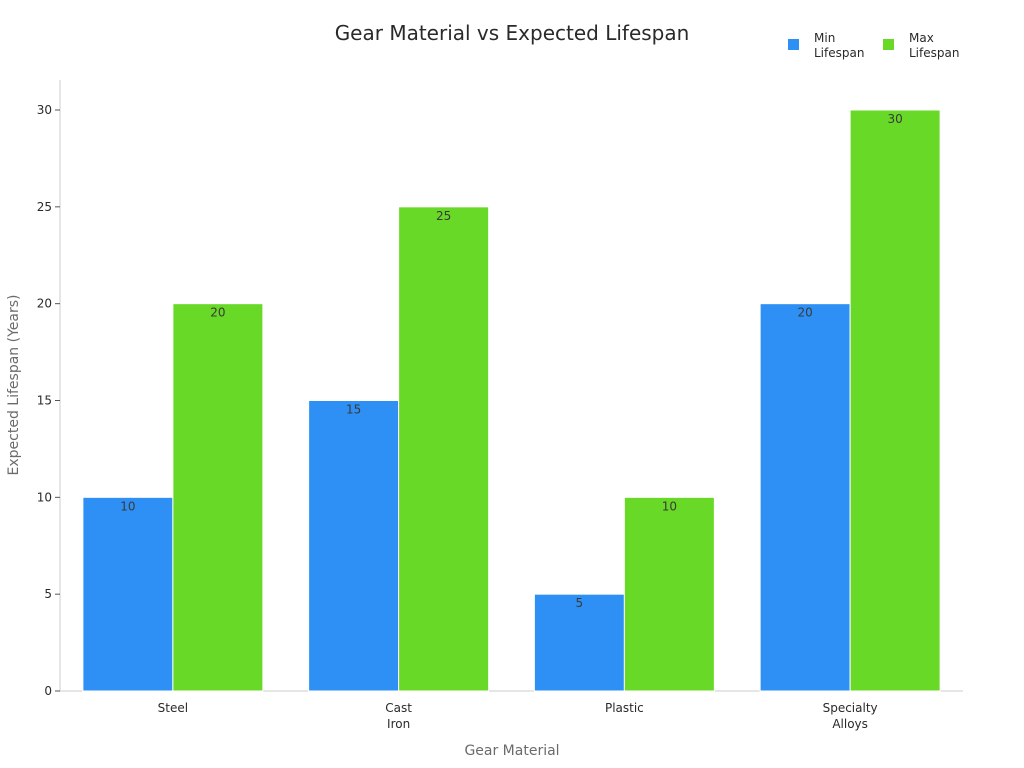 This screenshot has width=1024, height=768. Describe the element at coordinates (44, 401) in the screenshot. I see `y-tick-label: 15` at that location.